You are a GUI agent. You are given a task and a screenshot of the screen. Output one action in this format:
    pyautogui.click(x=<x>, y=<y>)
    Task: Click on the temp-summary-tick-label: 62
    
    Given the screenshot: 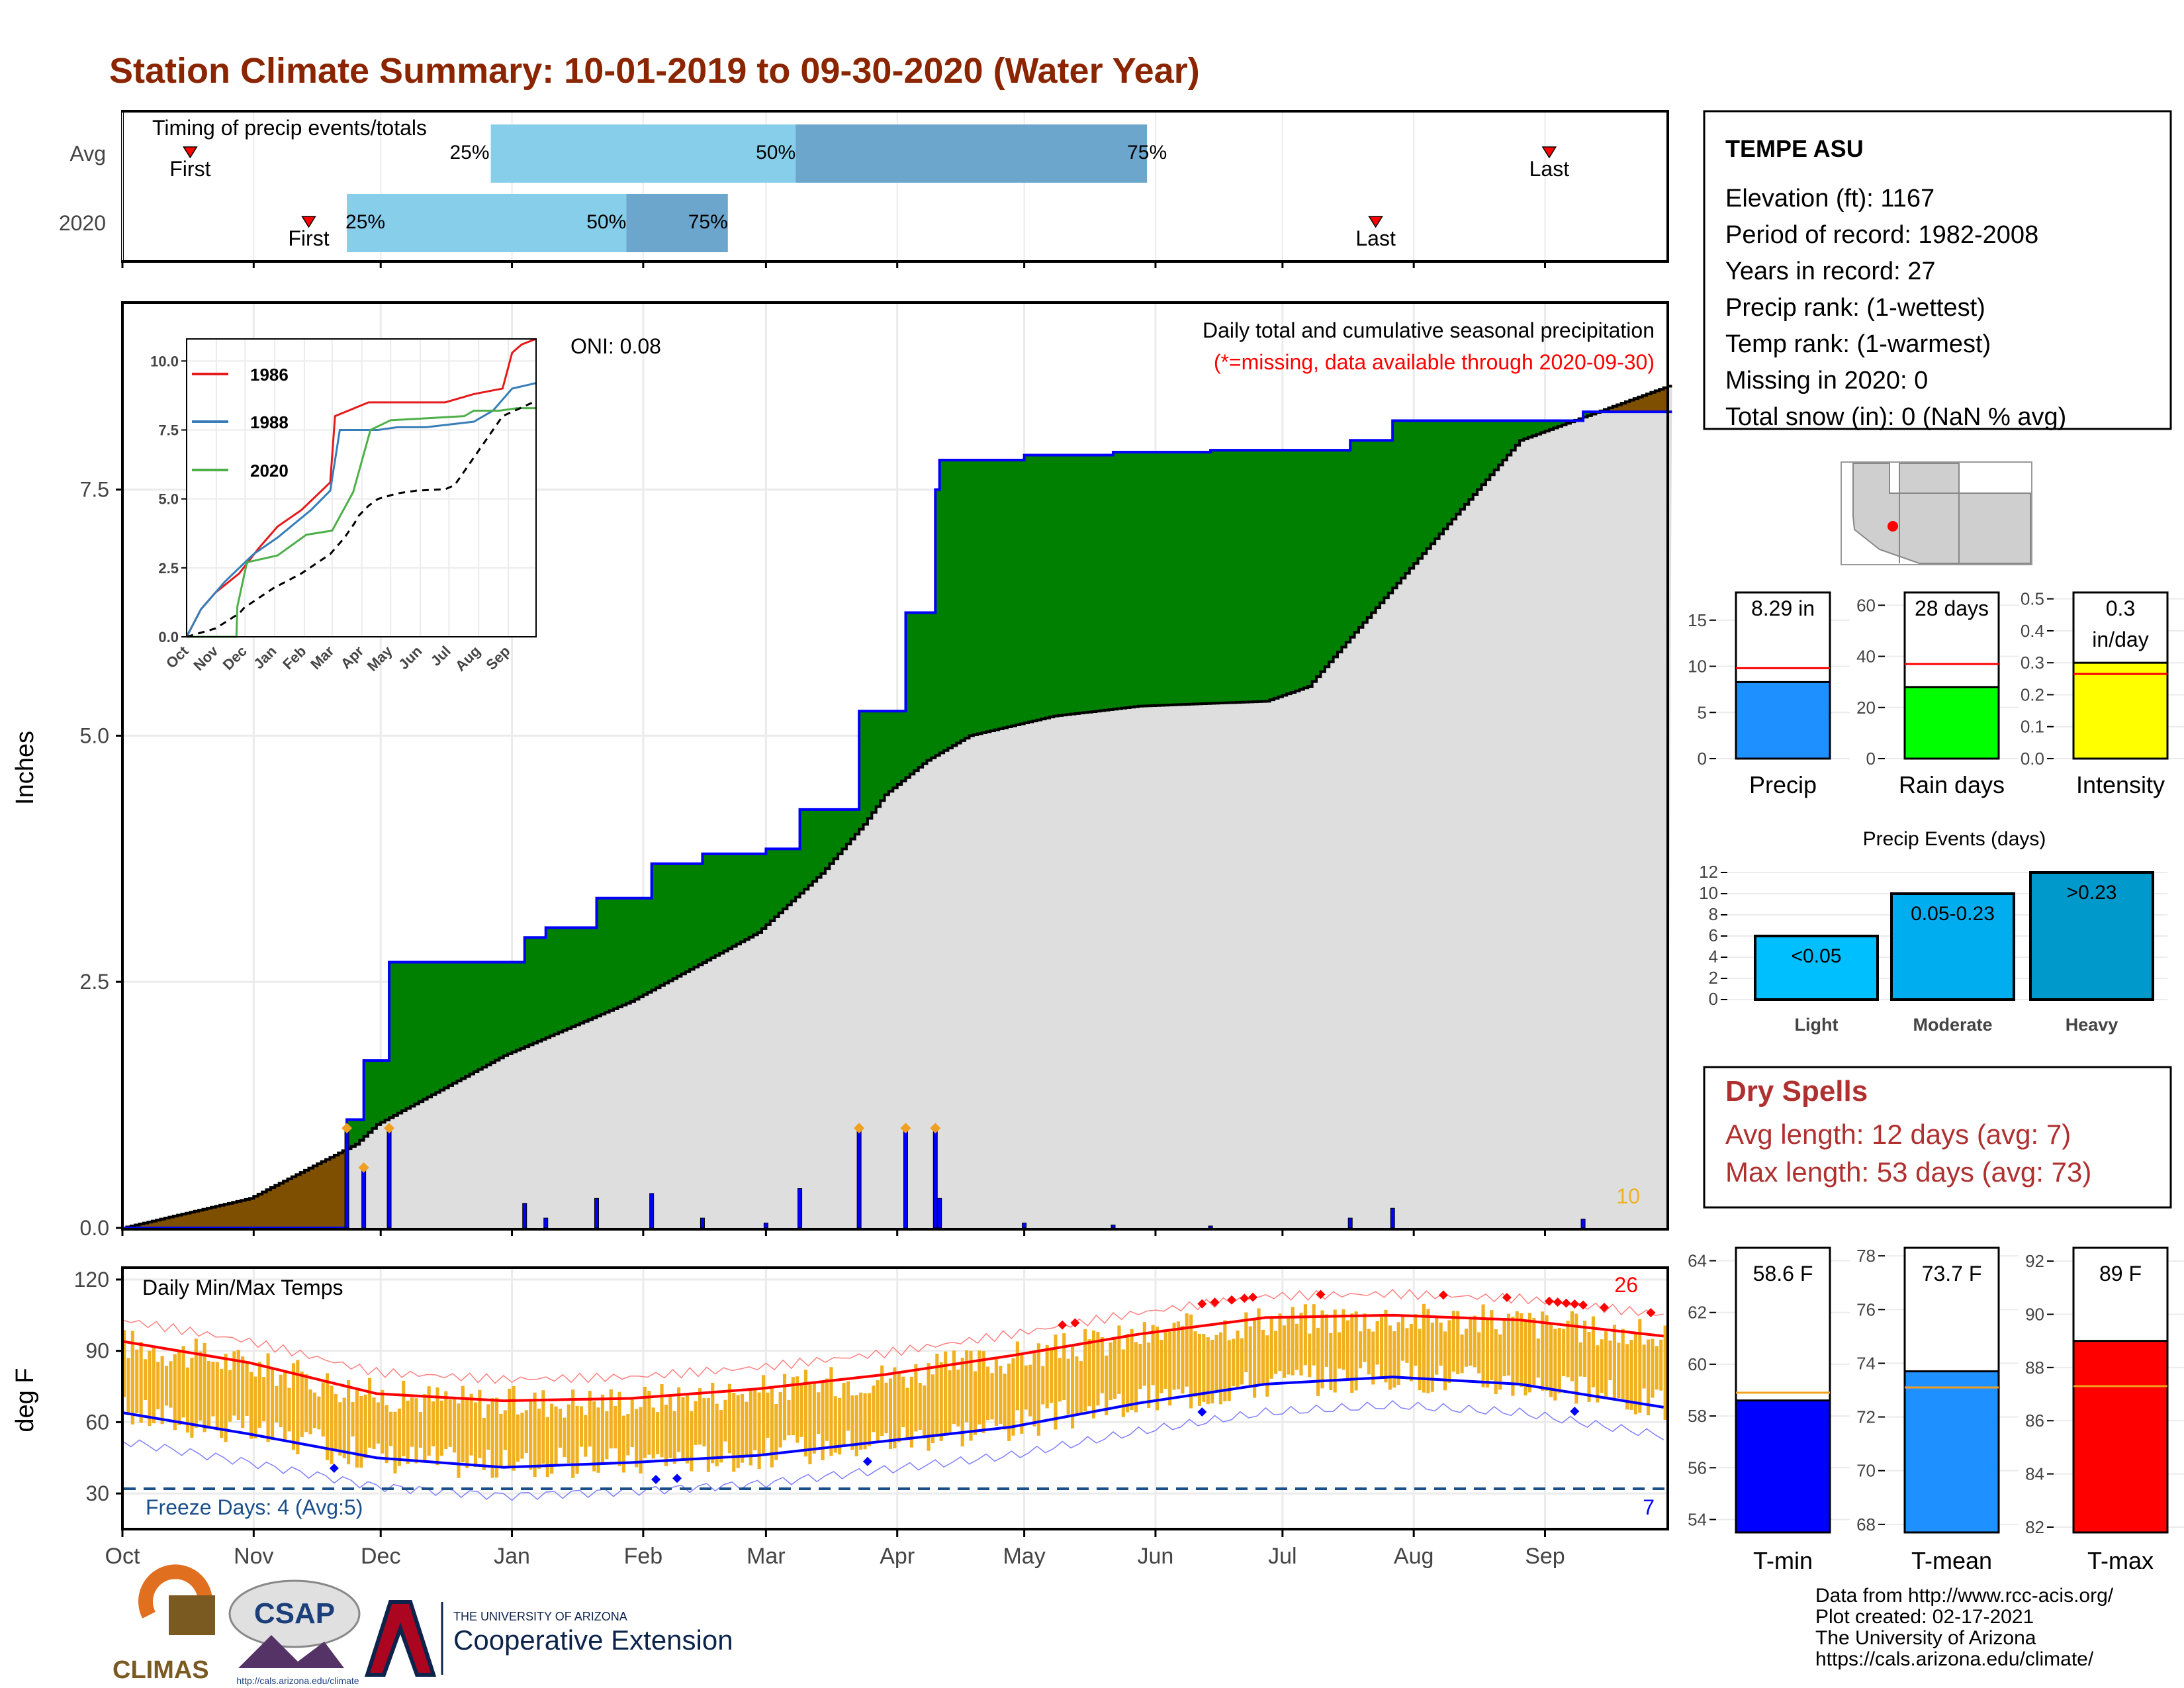 What is the action you would take?
    pyautogui.click(x=1698, y=1313)
    